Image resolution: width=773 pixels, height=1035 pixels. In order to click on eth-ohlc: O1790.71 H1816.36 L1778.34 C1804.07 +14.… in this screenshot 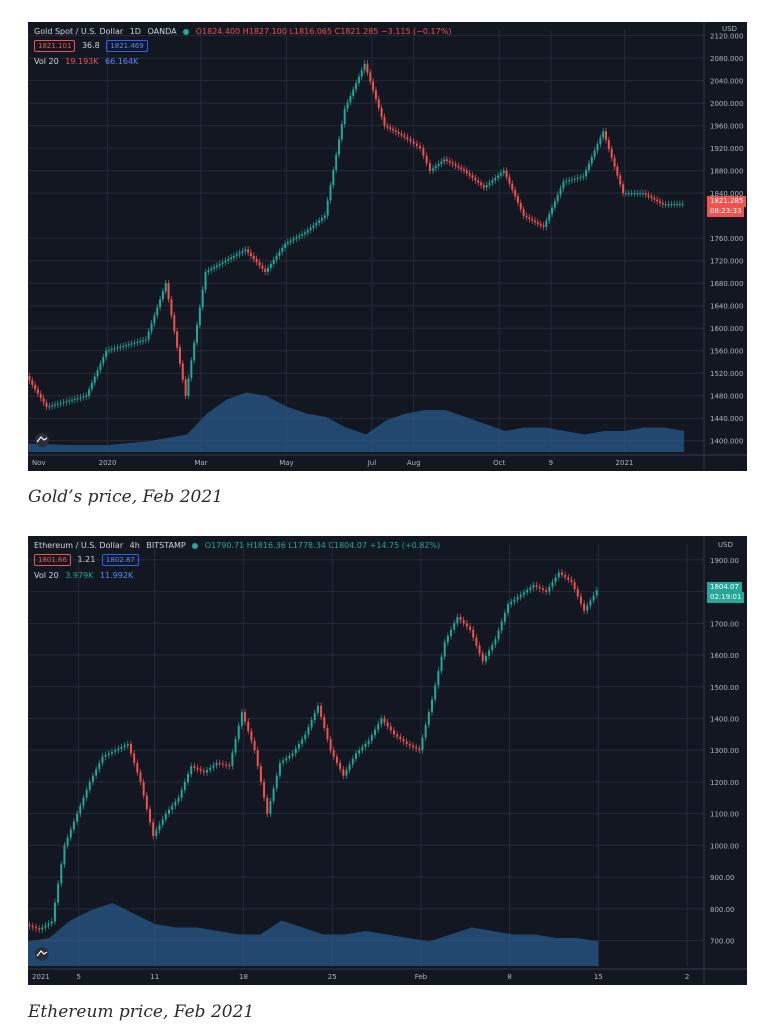, I will do `click(322, 545)`.